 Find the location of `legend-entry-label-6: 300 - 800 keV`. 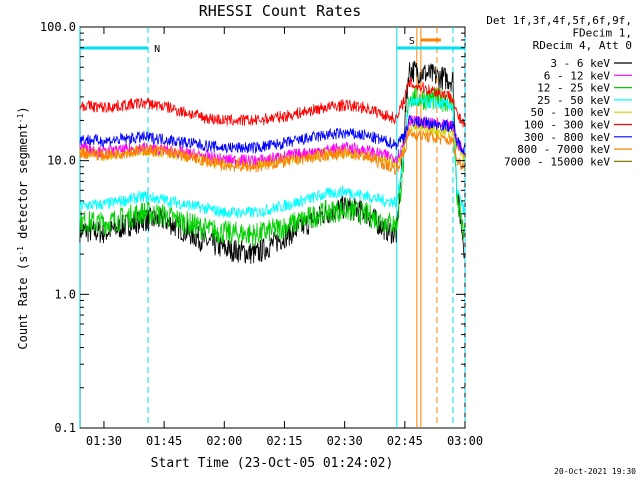

legend-entry-label-6: 300 - 800 keV is located at coordinates (567, 137).